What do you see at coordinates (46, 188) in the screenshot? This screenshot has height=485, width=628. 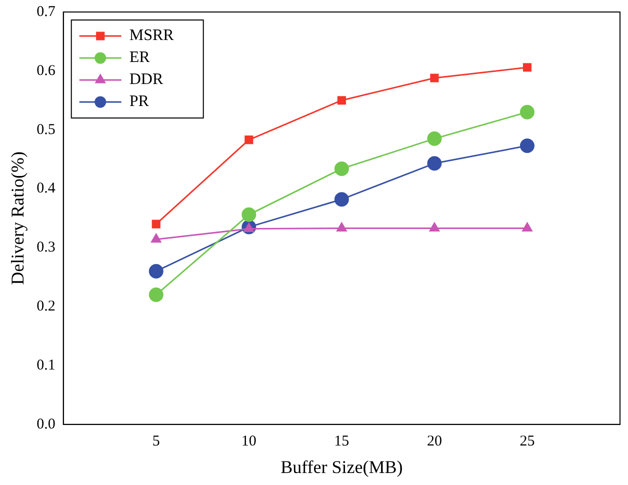 I see `y-tick-label: 0.4` at bounding box center [46, 188].